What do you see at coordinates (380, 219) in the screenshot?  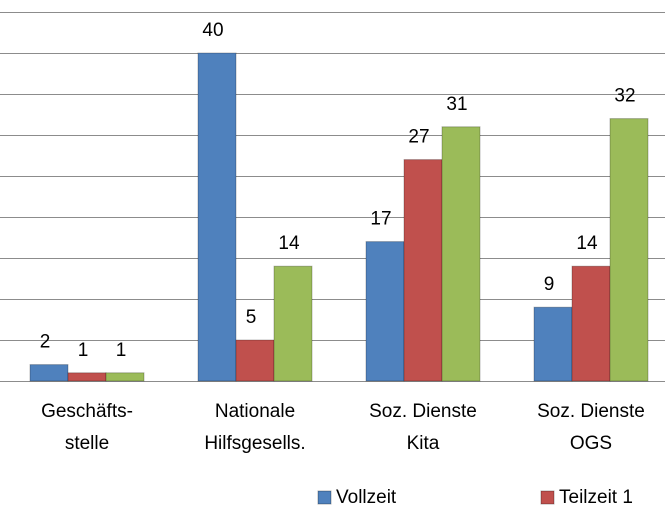 I see `data-label: 17` at bounding box center [380, 219].